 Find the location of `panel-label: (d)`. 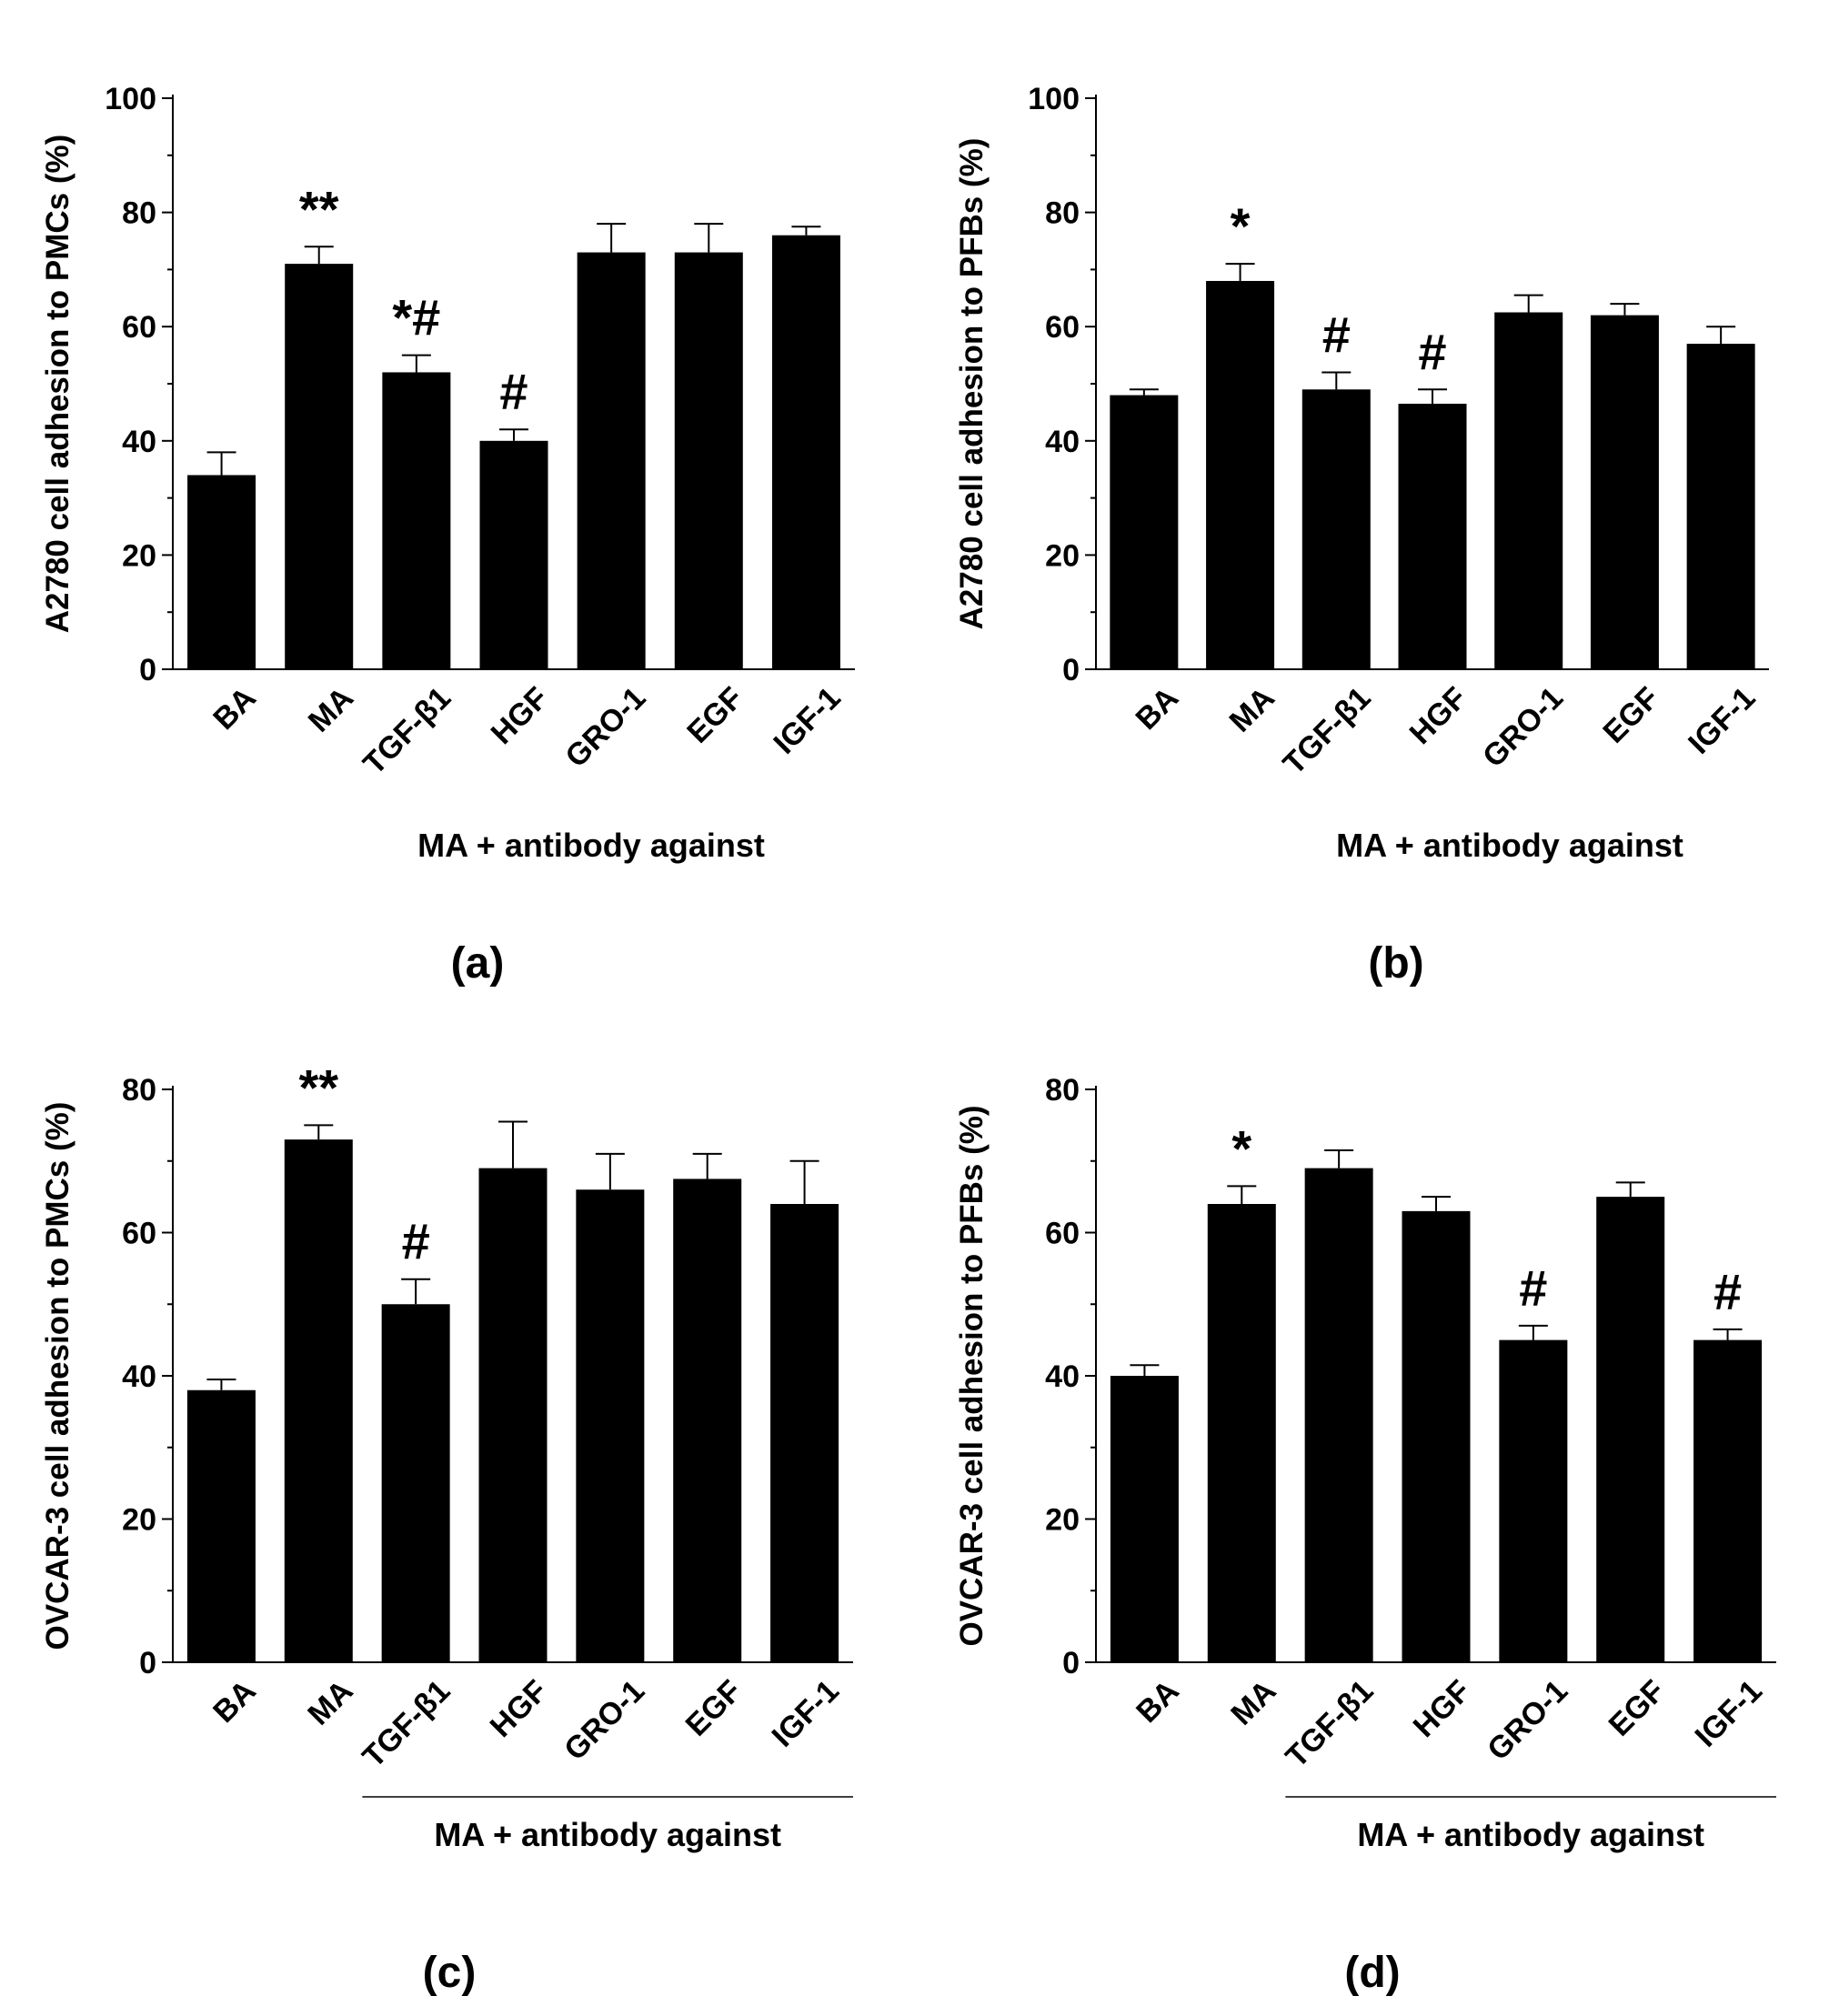

panel-label: (d) is located at coordinates (1372, 1973).